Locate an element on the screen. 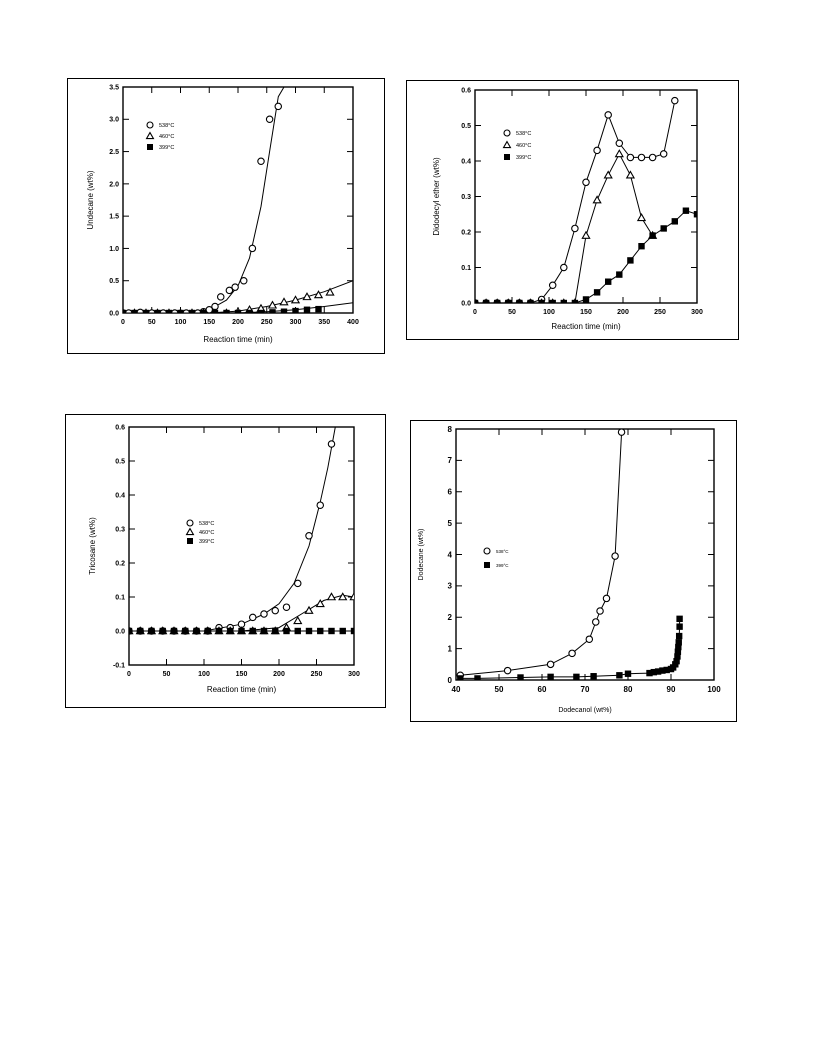  y-tick-label: -0.1 is located at coordinates (119, 665).